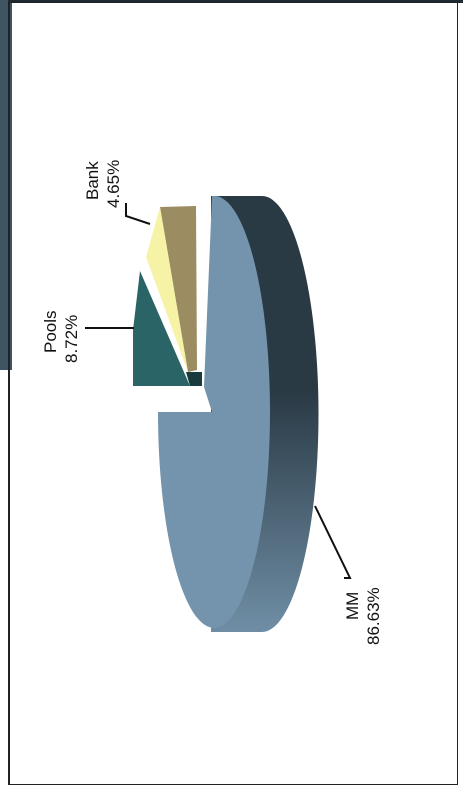 The image size is (463, 792). What do you see at coordinates (373, 616) in the screenshot?
I see `label-mm-pct: 86.63%` at bounding box center [373, 616].